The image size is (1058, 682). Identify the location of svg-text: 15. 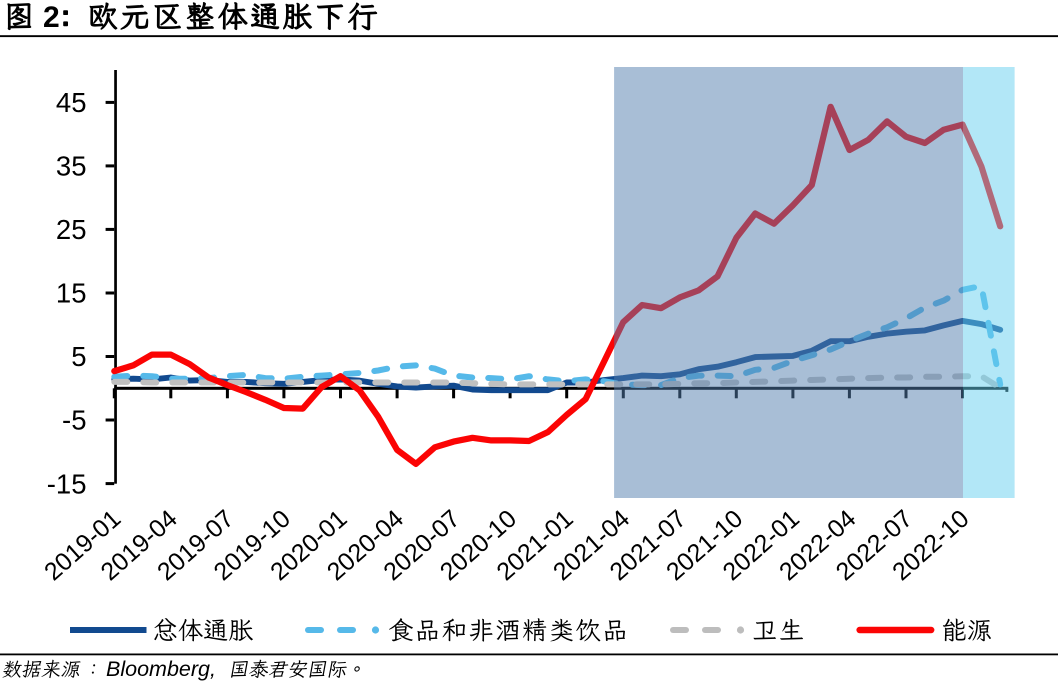
(71, 293).